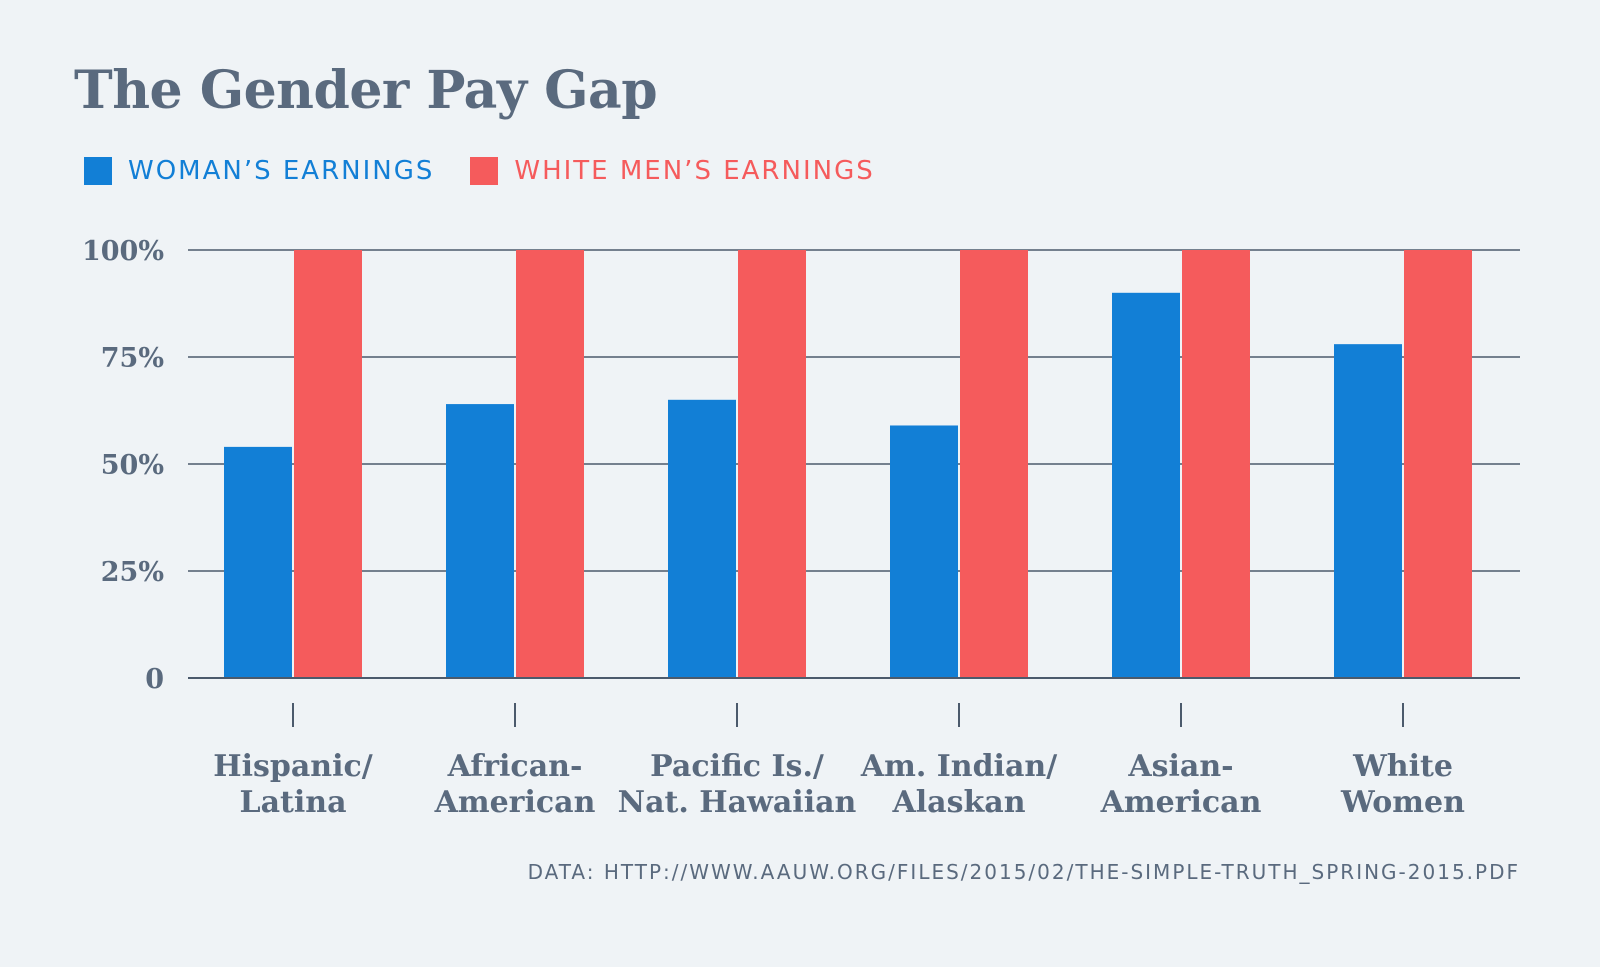 This screenshot has width=1600, height=967. What do you see at coordinates (484, 171) in the screenshot?
I see `legend-swatch-white-mens-earnings` at bounding box center [484, 171].